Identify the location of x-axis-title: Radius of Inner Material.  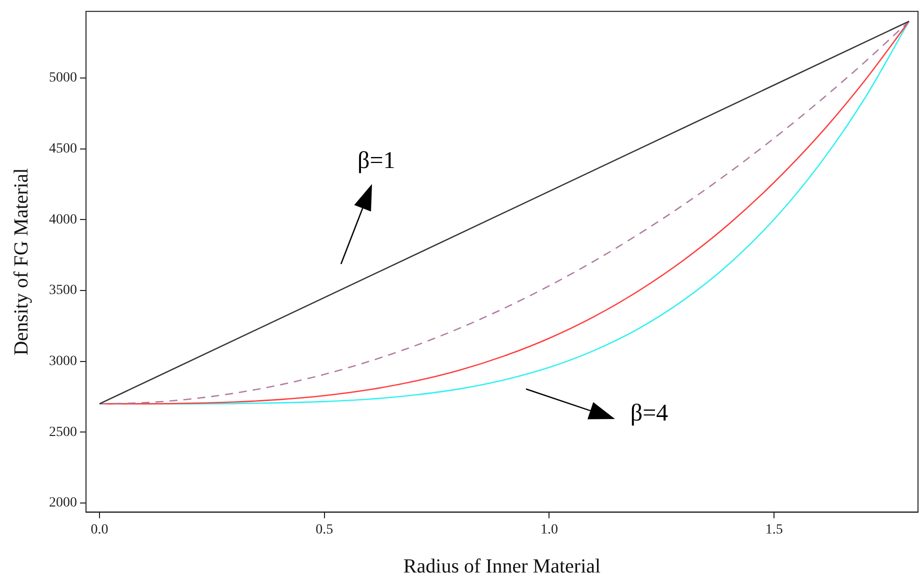
(502, 566).